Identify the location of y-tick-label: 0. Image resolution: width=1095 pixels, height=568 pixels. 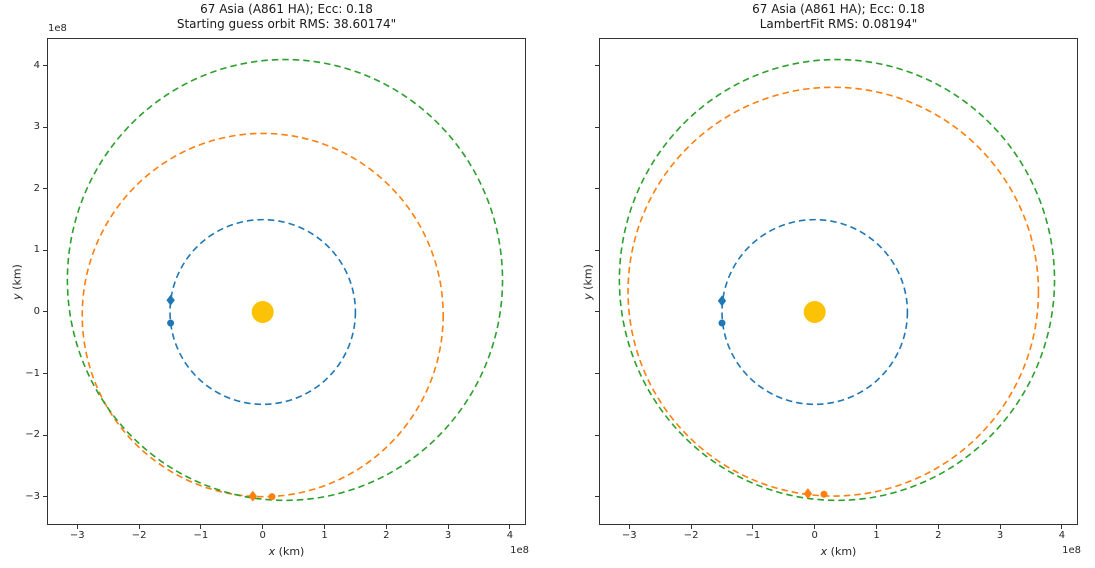
(36, 311).